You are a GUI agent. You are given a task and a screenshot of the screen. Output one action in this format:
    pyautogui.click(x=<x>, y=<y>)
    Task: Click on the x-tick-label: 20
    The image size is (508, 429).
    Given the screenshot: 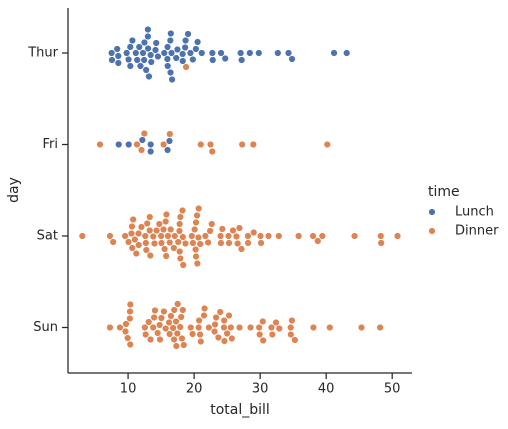 What is the action you would take?
    pyautogui.click(x=194, y=389)
    